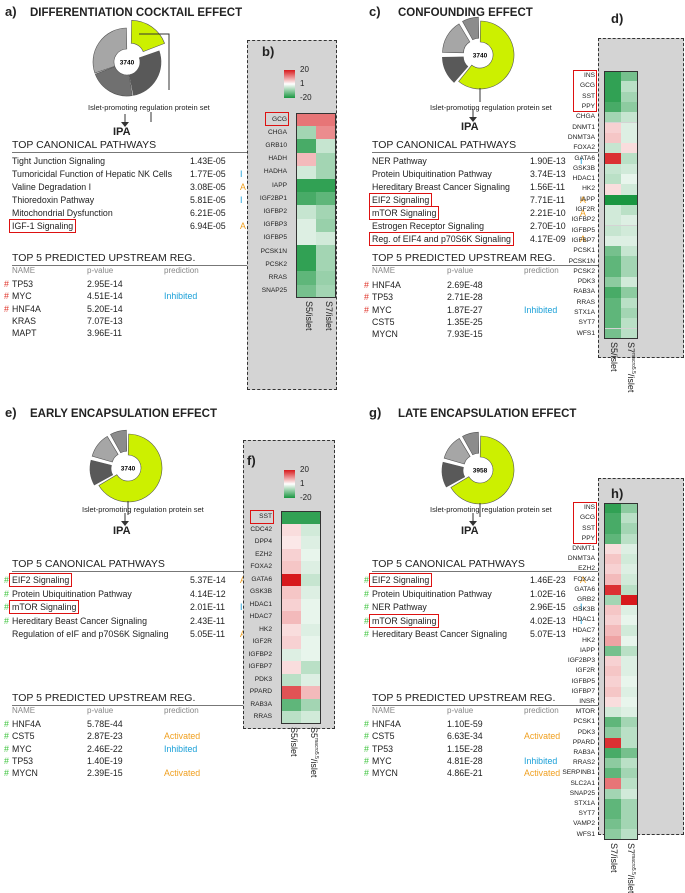 Image resolution: width=685 pixels, height=893 pixels. What do you see at coordinates (588, 538) in the screenshot?
I see `gene-label: PPY` at bounding box center [588, 538].